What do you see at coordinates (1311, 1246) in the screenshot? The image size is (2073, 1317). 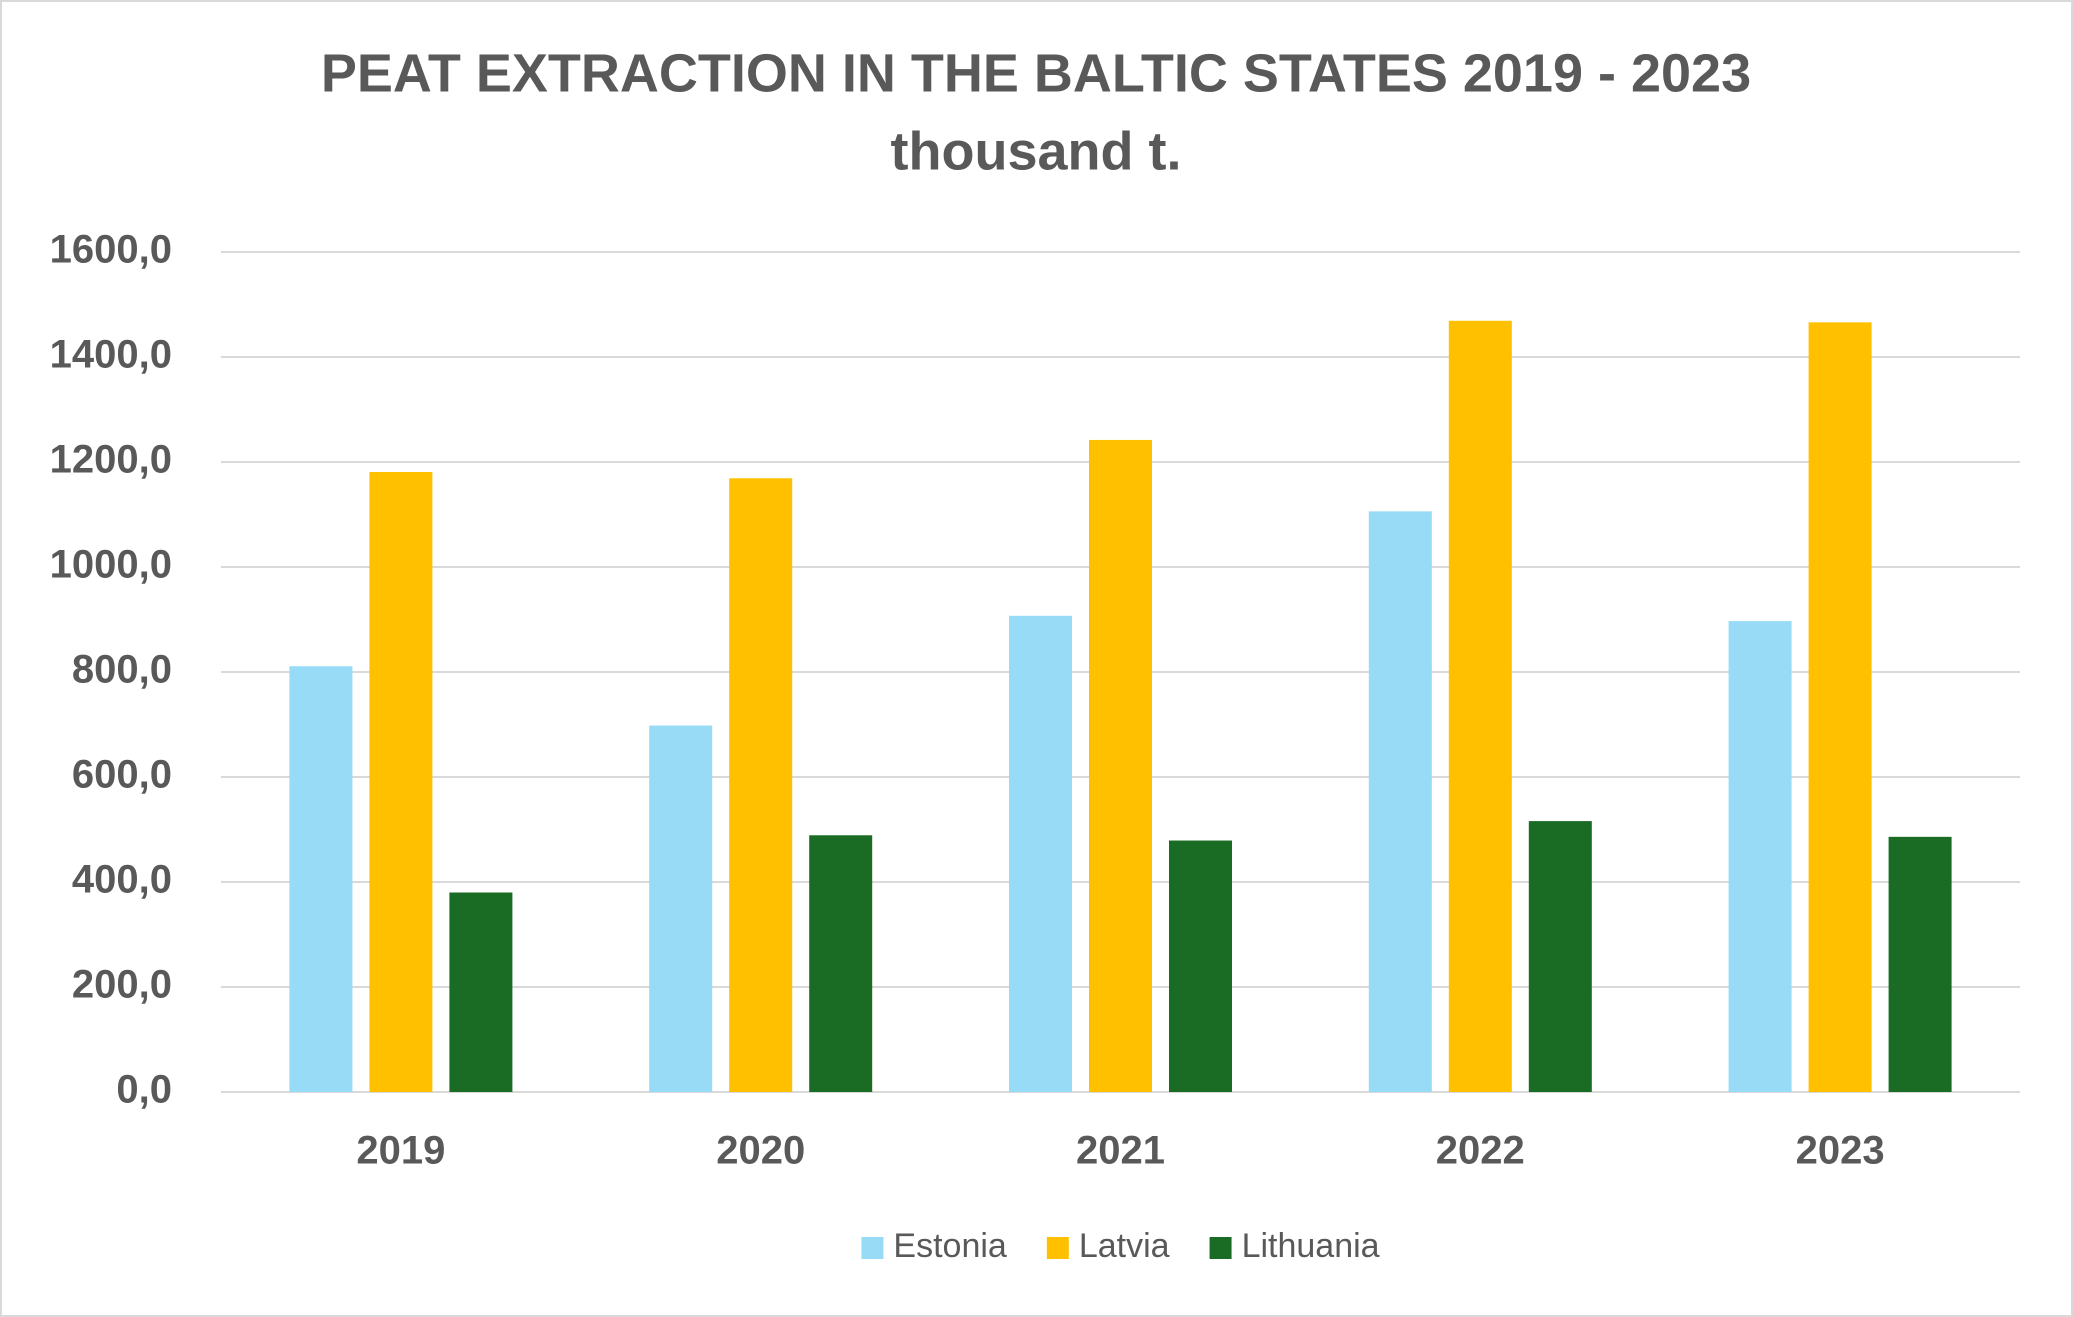 I see `legend-label: Lithuania` at bounding box center [1311, 1246].